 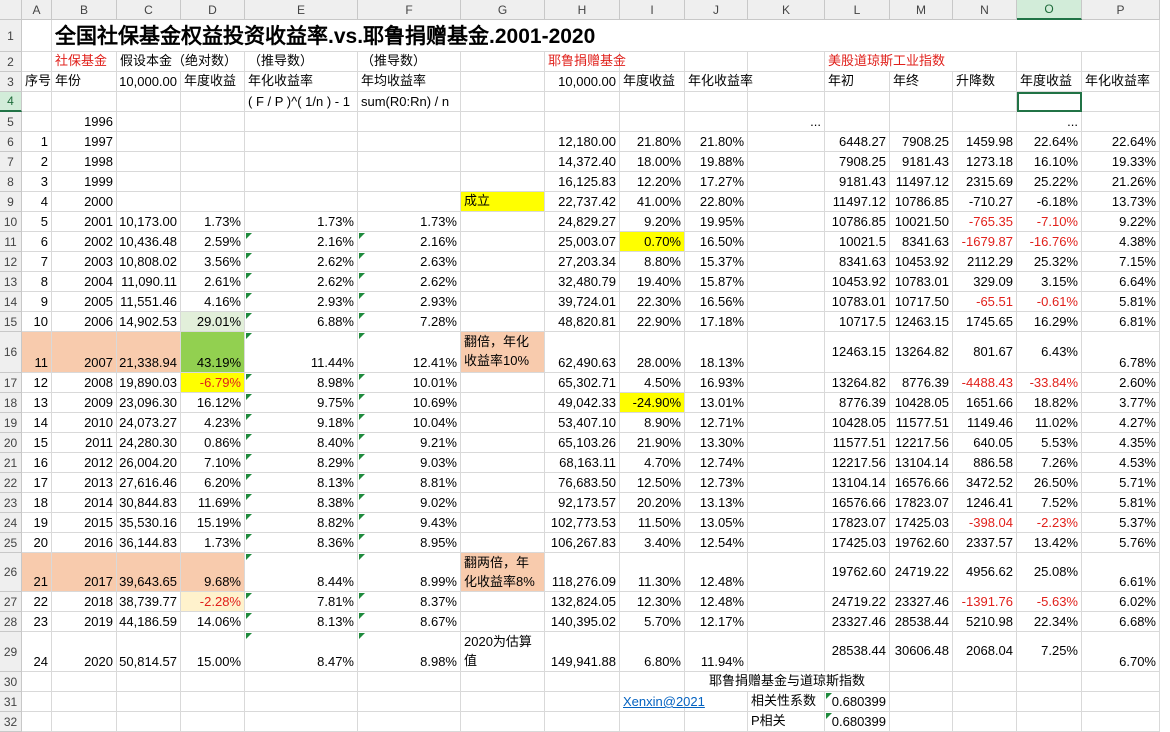 What do you see at coordinates (1121, 322) in the screenshot?
I see `cell: 6.81%` at bounding box center [1121, 322].